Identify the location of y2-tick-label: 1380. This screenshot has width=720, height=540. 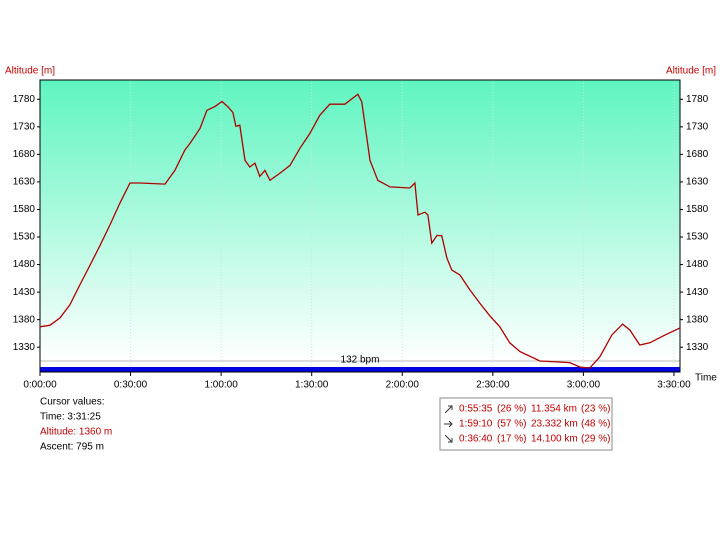
(697, 319).